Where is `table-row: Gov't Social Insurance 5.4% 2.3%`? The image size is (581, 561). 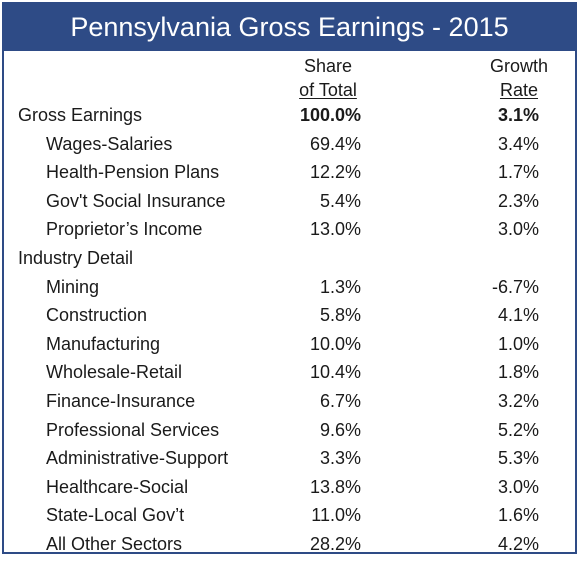
table-row: Gov't Social Insurance 5.4% 2.3% is located at coordinates (289, 203).